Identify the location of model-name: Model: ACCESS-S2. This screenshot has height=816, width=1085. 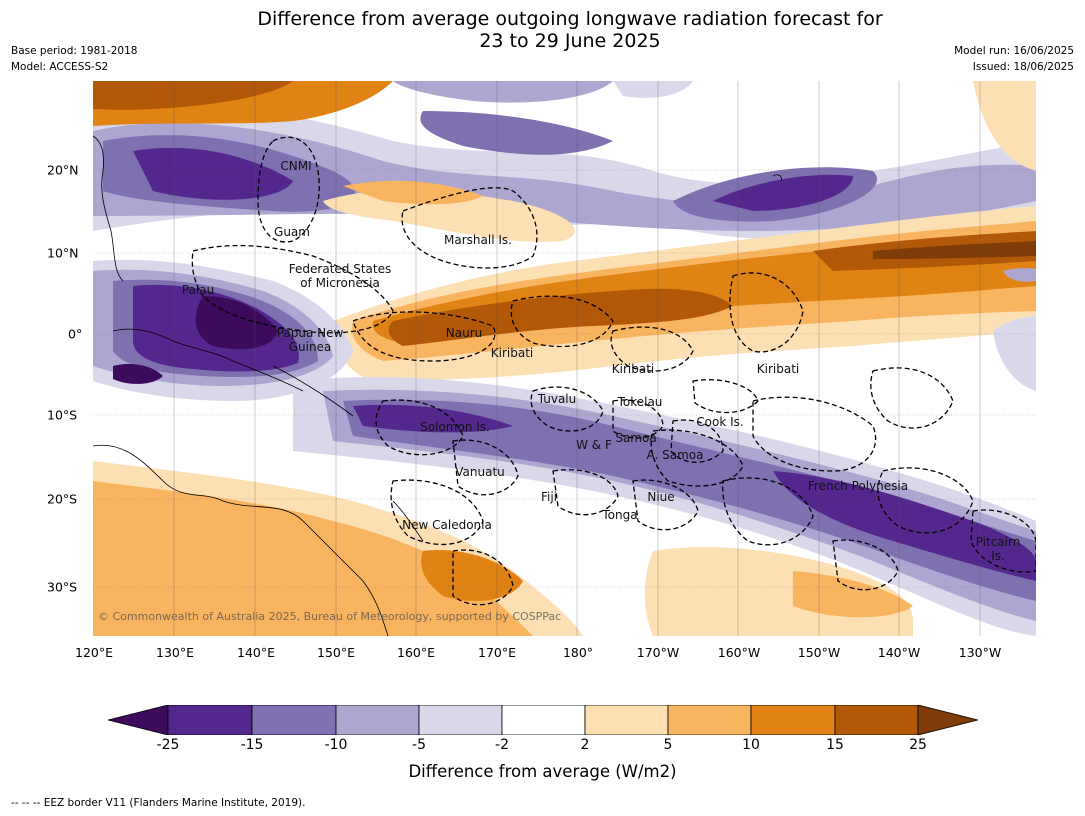
(60, 67).